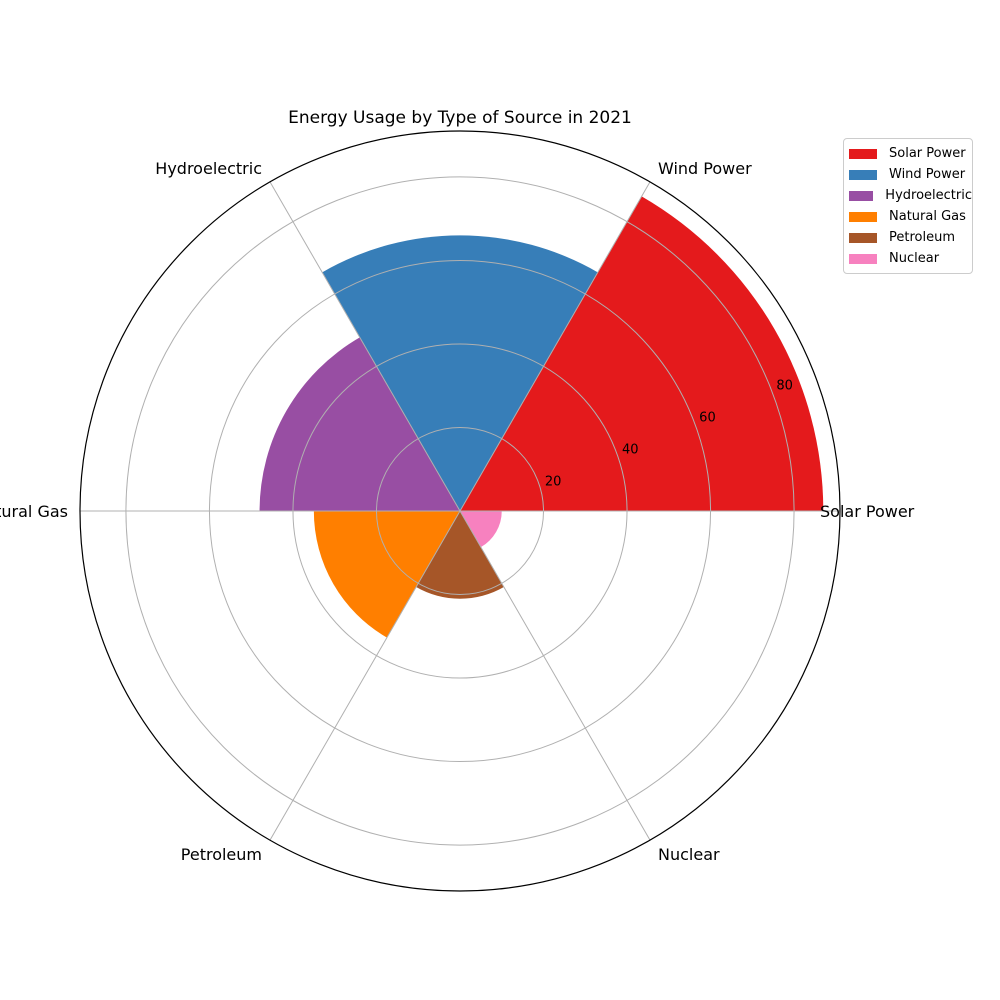 Image resolution: width=1000 pixels, height=1000 pixels. What do you see at coordinates (705, 168) in the screenshot?
I see `category-label: Wind Power` at bounding box center [705, 168].